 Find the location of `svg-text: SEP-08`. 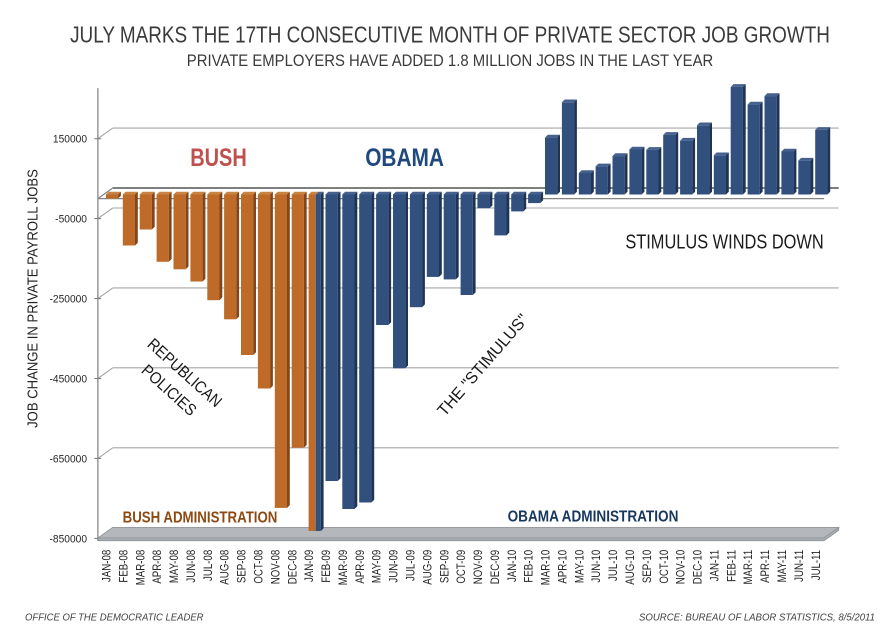

svg-text: SEP-08 is located at coordinates (242, 566).